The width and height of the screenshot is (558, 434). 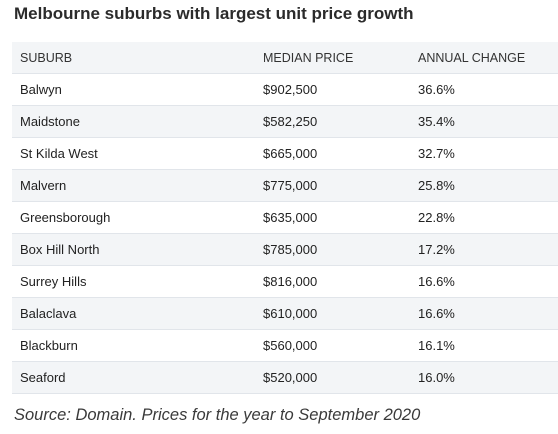 I want to click on table-row: Blackburn $560,000 16.1%, so click(x=285, y=345).